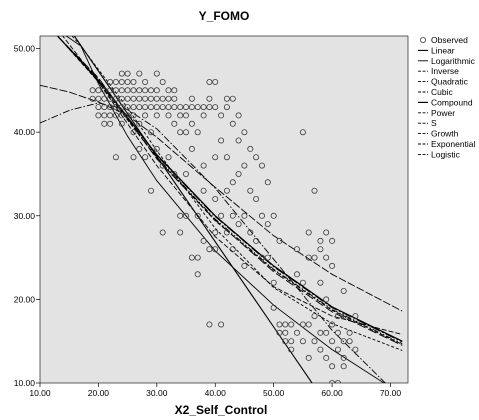 This screenshot has height=420, width=479. Describe the element at coordinates (422, 40) in the screenshot. I see `legend-marker-observed` at that location.